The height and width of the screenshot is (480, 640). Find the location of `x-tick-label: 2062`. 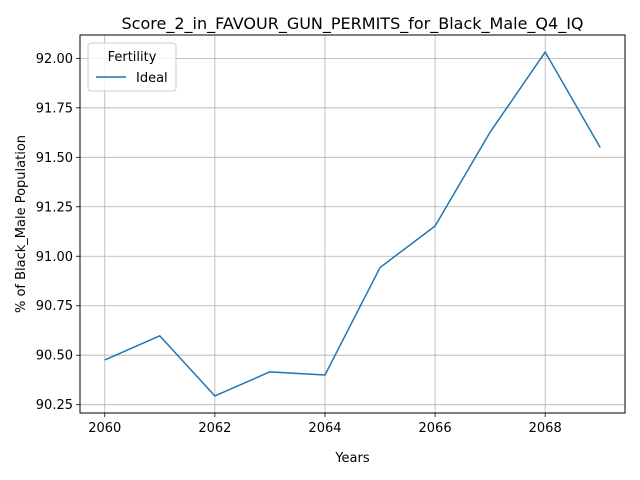

x-tick-label: 2062 is located at coordinates (214, 428).